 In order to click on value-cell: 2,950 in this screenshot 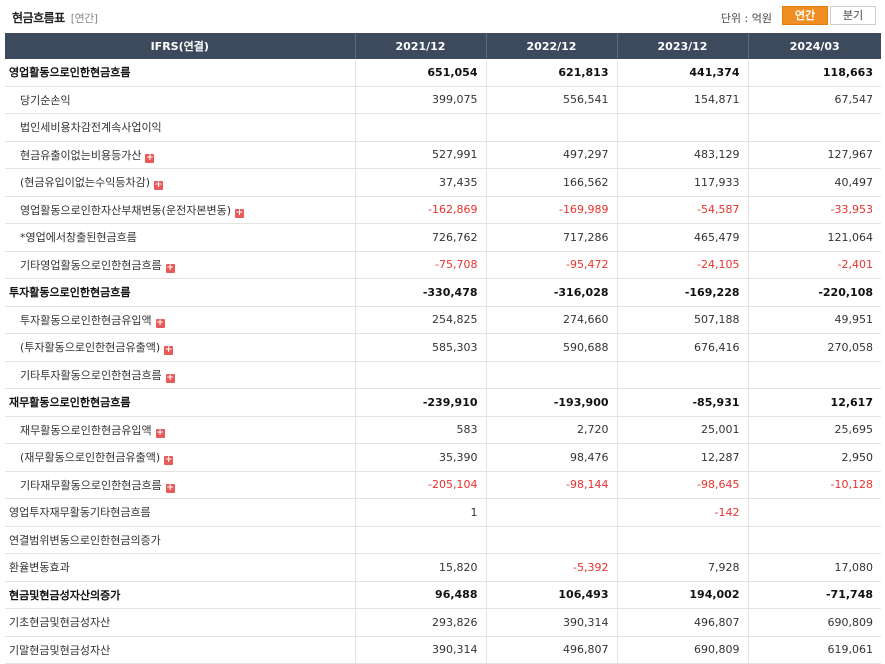, I will do `click(814, 457)`.